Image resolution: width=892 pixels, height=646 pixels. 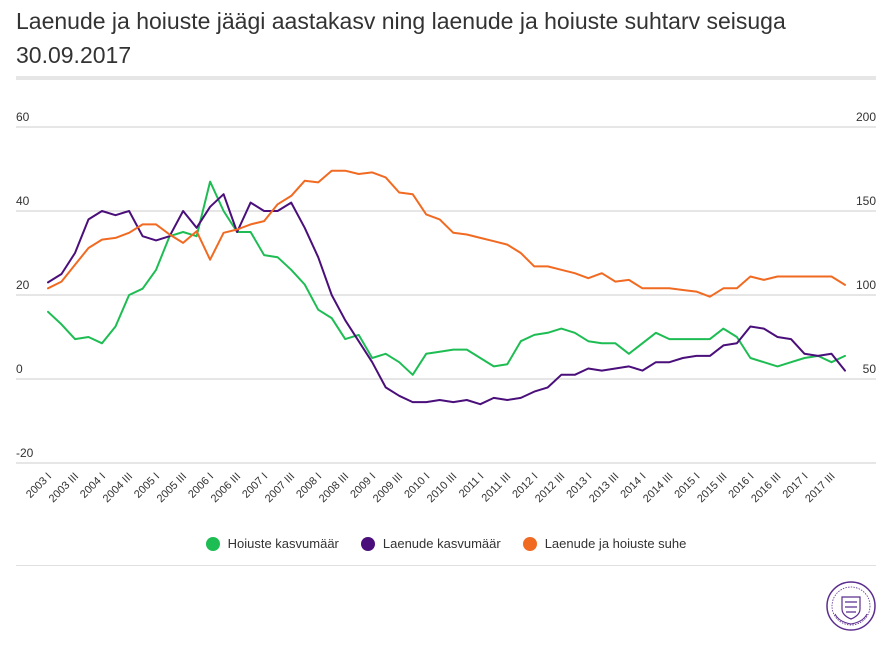 I want to click on x-tick-label: 2014 III, so click(x=658, y=488).